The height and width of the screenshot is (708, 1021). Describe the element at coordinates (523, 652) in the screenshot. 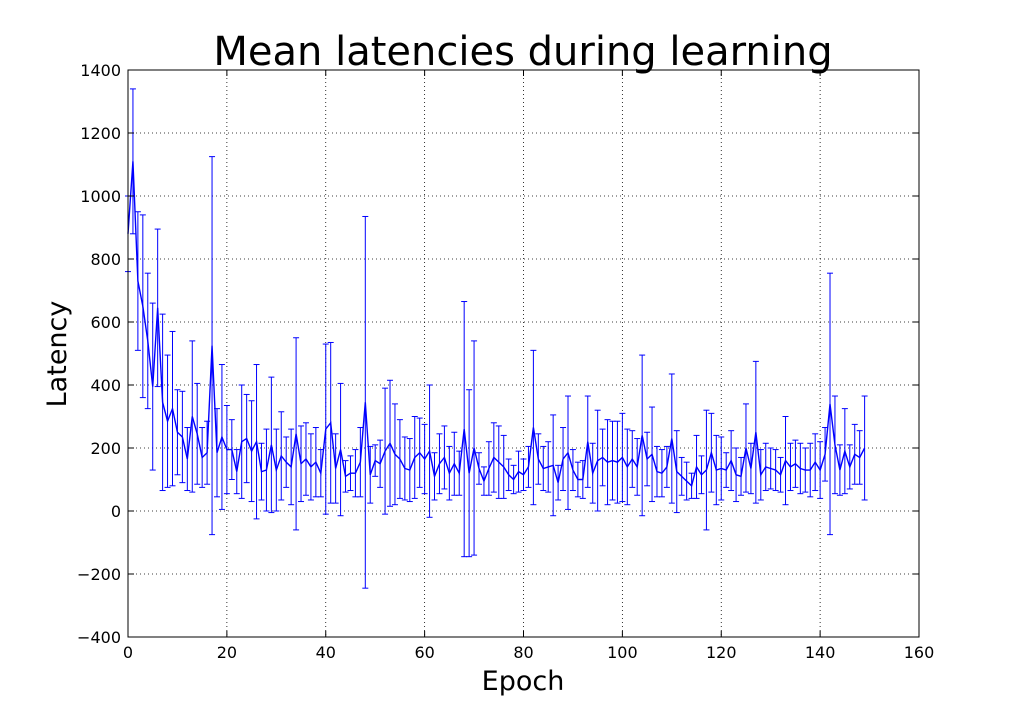

I see `x-tick-label: 80` at that location.